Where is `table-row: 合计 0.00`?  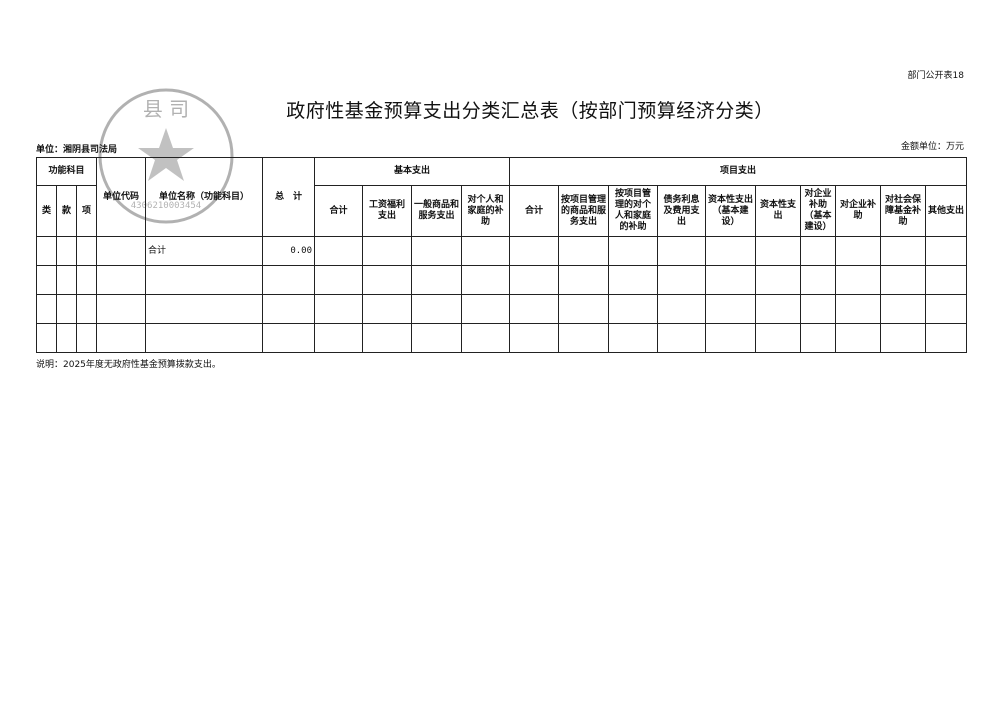 table-row: 合计 0.00 is located at coordinates (502, 251).